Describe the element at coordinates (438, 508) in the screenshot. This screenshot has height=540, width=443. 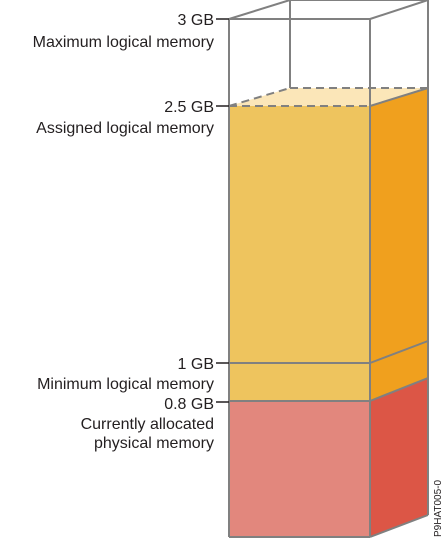
I see `figure-id: P9HAT005-0` at that location.